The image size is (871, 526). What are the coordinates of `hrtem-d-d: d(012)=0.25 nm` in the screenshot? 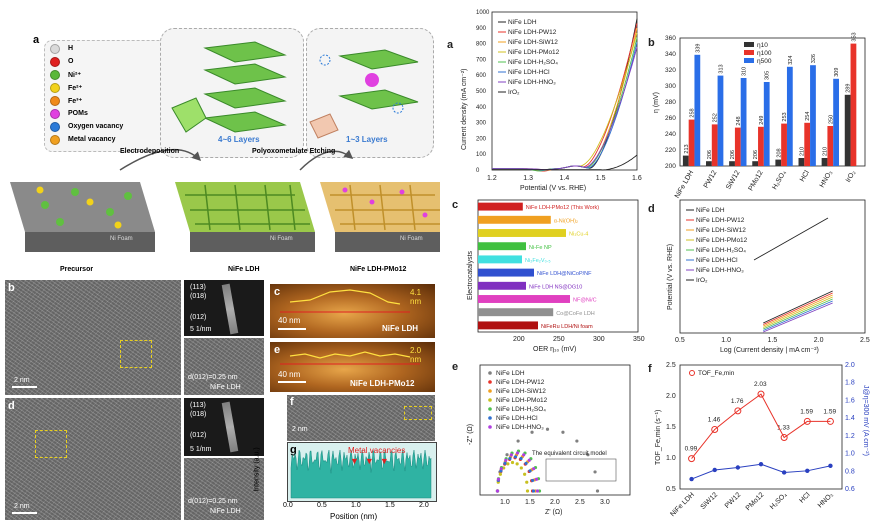 It's located at (213, 501).